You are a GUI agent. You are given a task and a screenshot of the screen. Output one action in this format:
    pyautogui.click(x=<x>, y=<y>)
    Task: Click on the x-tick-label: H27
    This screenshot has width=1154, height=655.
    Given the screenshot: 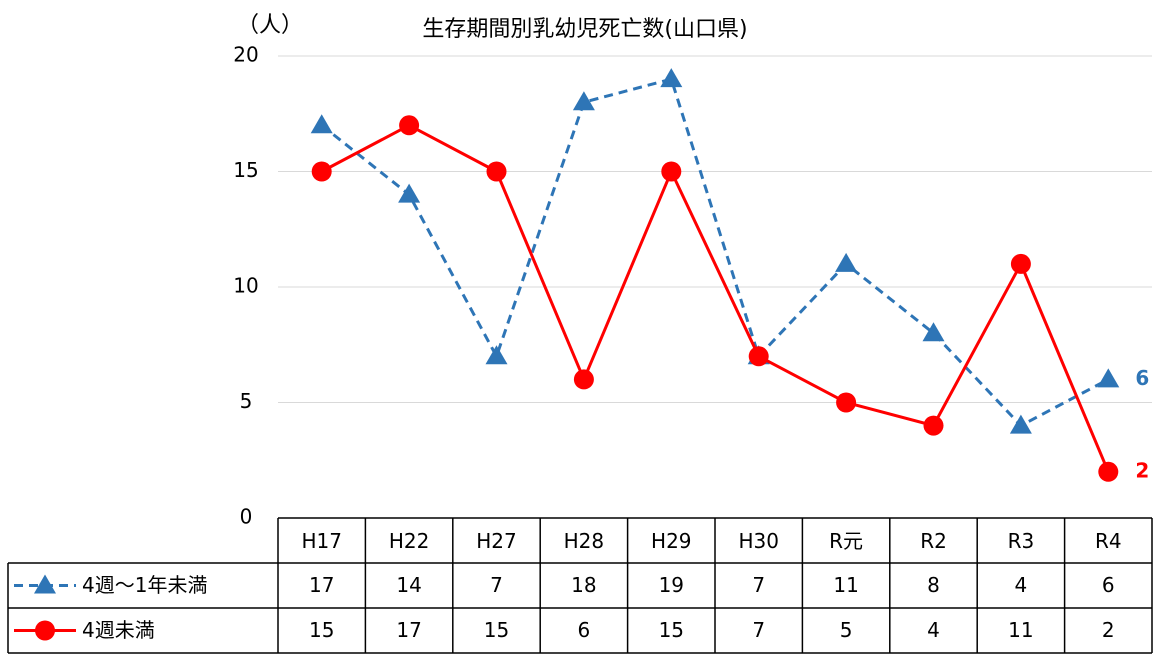 What is the action you would take?
    pyautogui.click(x=496, y=541)
    